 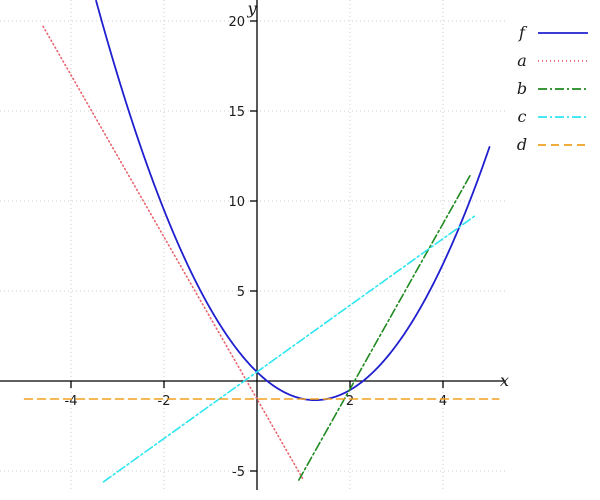 What do you see at coordinates (523, 32) in the screenshot?
I see `legend-label-f: f` at bounding box center [523, 32].